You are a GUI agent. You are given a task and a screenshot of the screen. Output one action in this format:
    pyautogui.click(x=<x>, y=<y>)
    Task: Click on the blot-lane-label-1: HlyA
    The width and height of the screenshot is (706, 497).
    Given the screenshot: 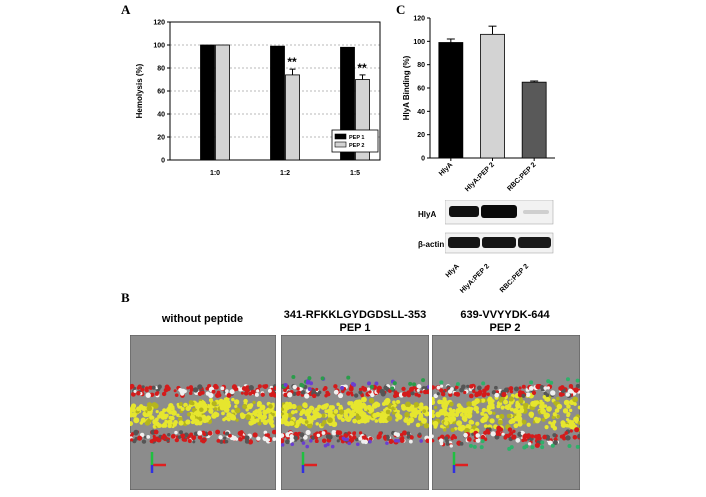 What is the action you would take?
    pyautogui.click(x=452, y=271)
    